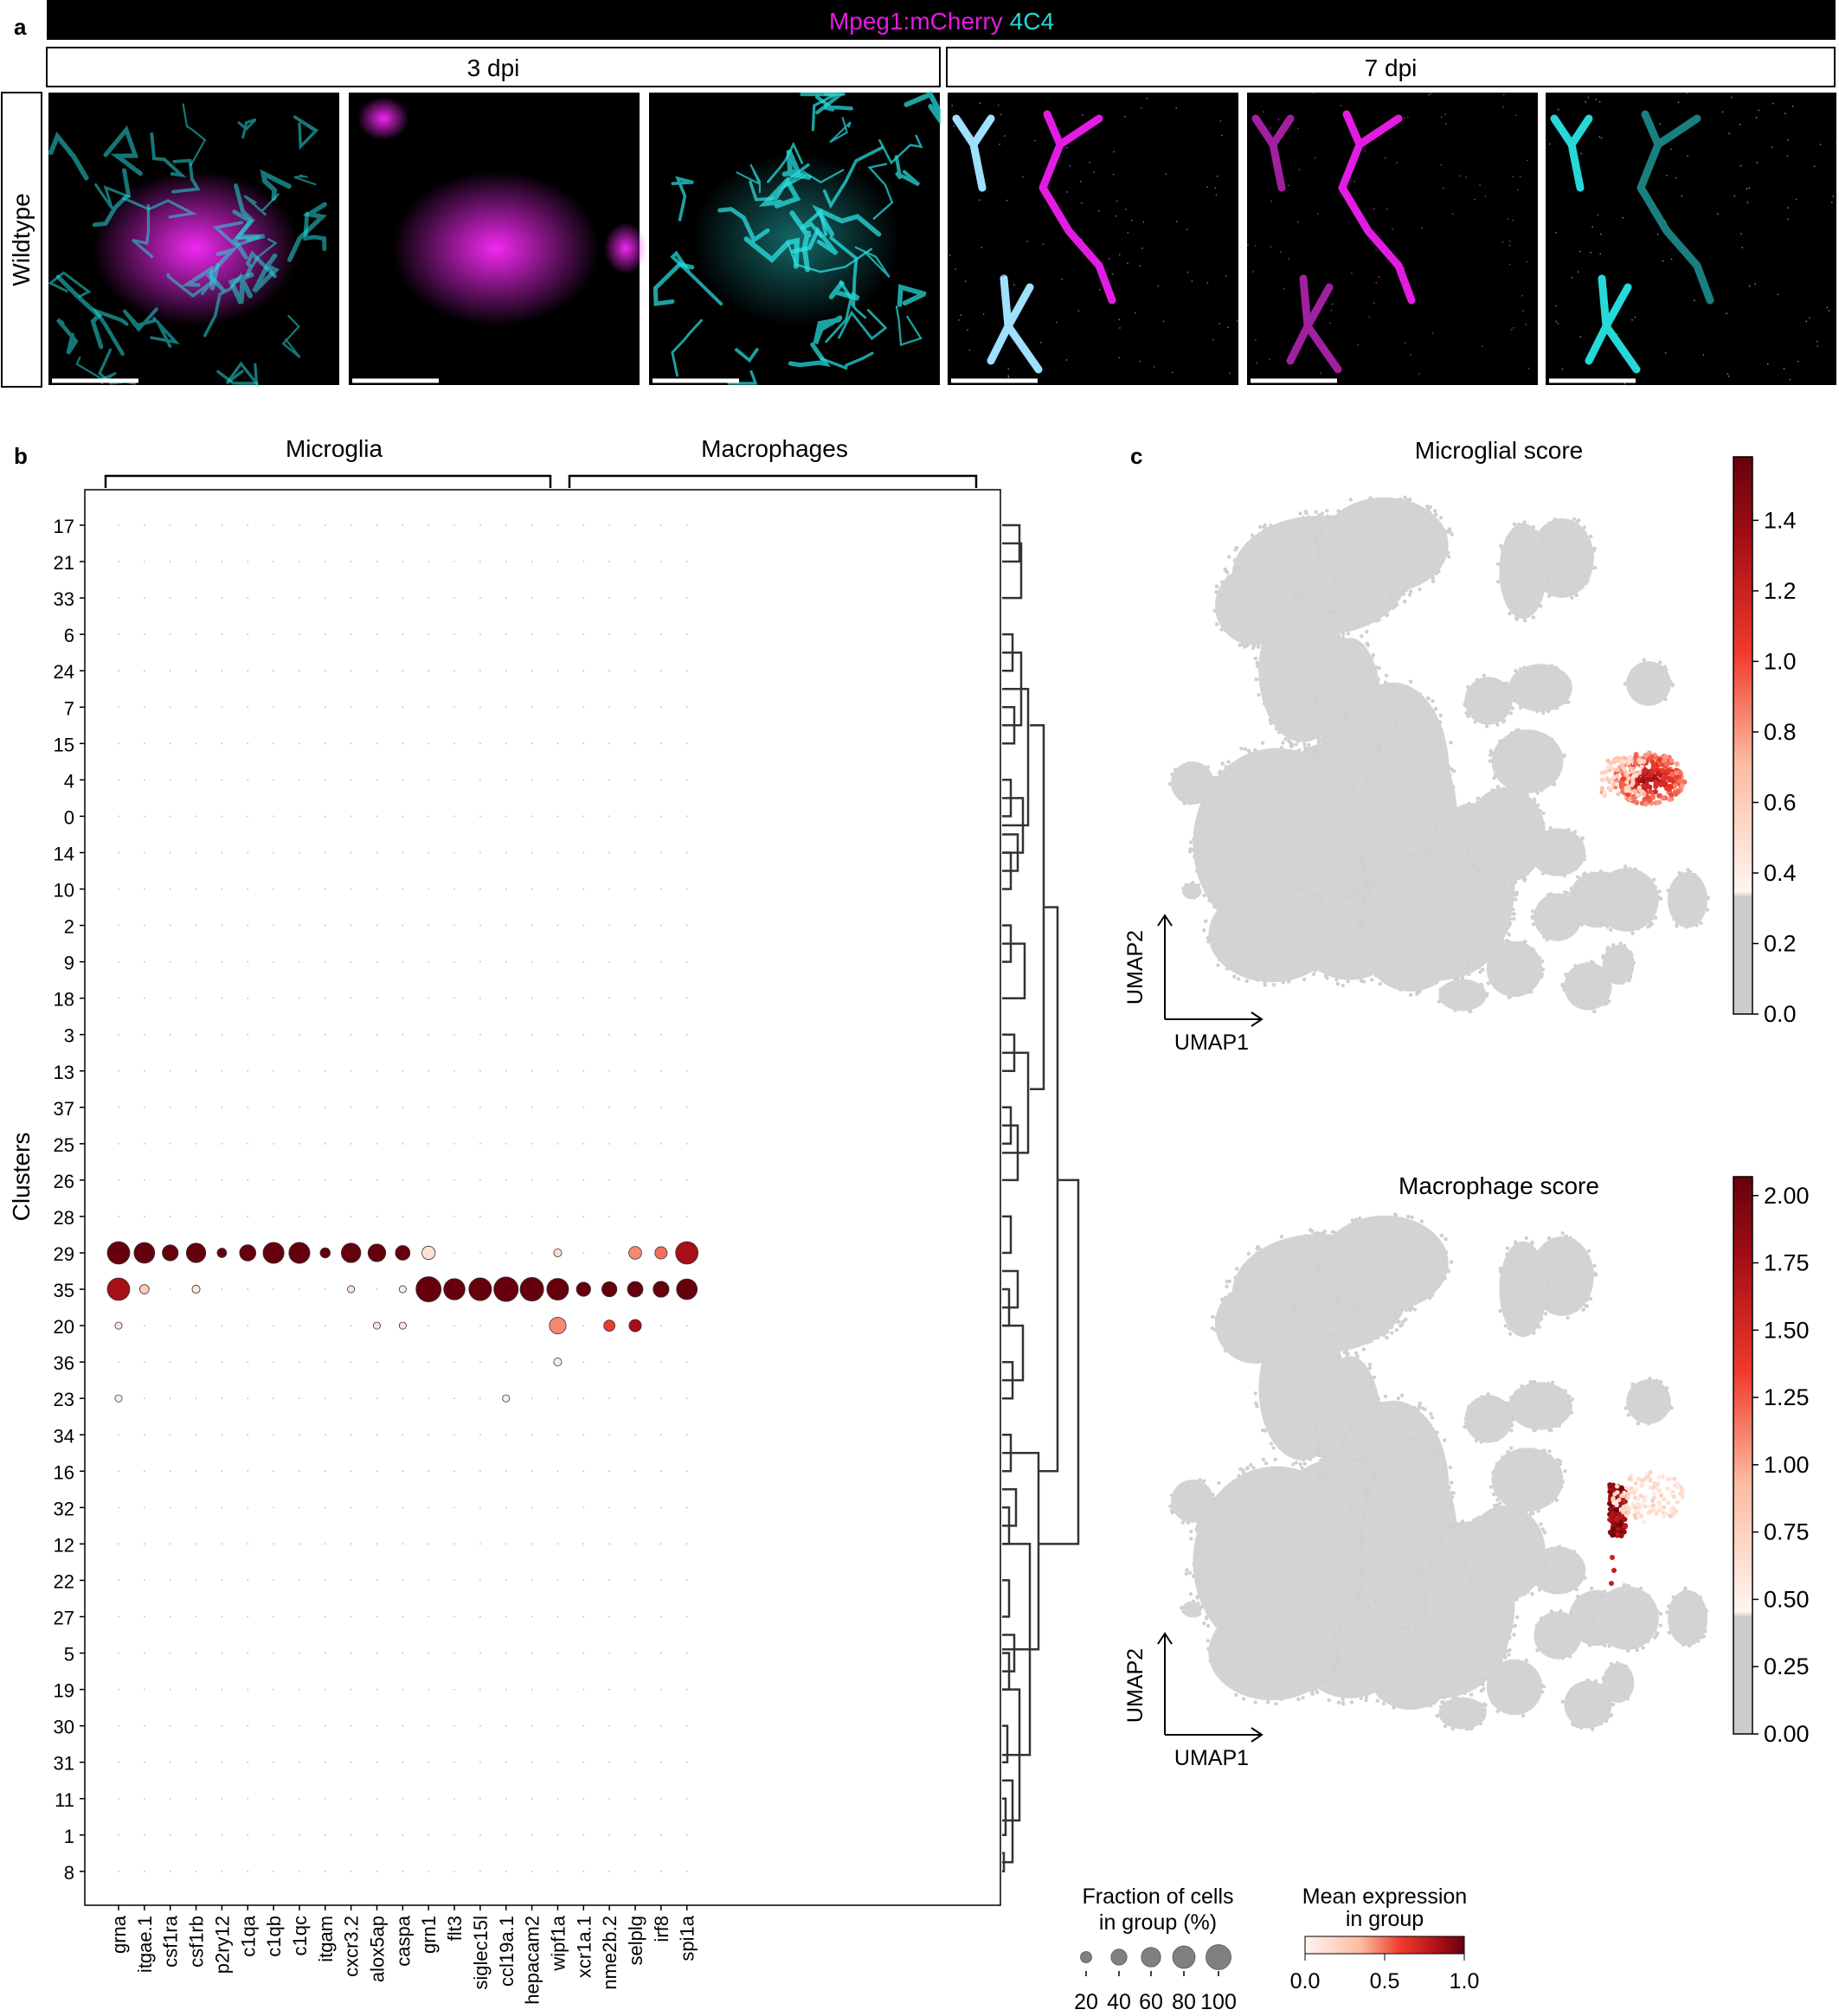 The width and height of the screenshot is (1839, 2016). I want to click on dot-36-wipf1a, so click(558, 1362).